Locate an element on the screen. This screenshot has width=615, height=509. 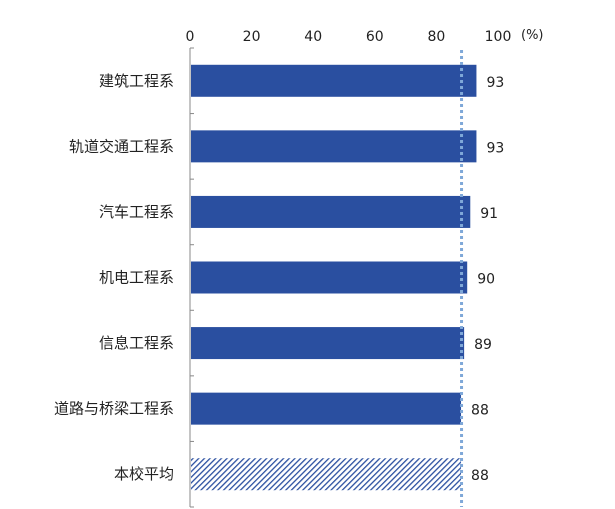
category-label: 本校平均 is located at coordinates (144, 474).